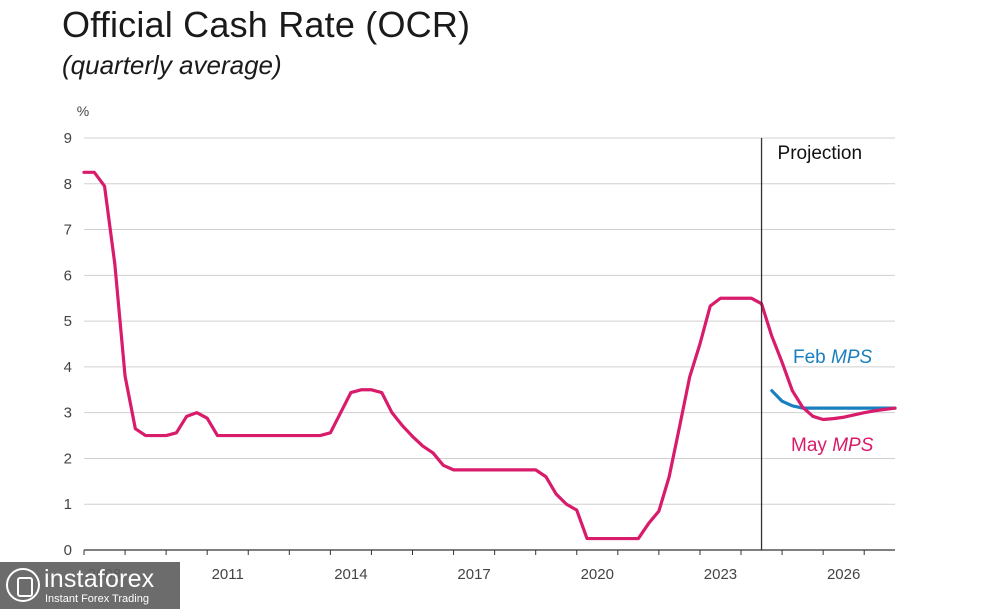 This screenshot has height=609, width=1003. What do you see at coordinates (68, 413) in the screenshot?
I see `y-tick-label: 3` at bounding box center [68, 413].